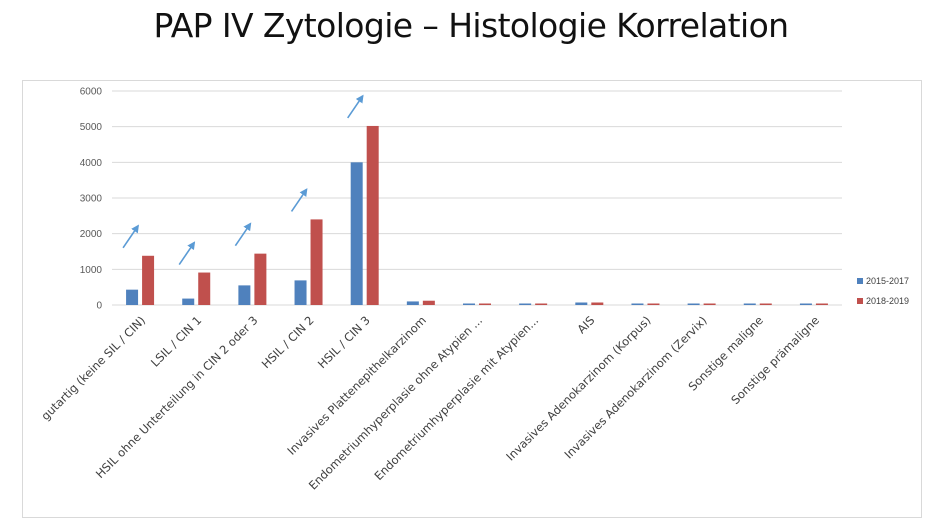 Image resolution: width=942 pixels, height=530 pixels. I want to click on y-tick-label: 0, so click(99, 306).